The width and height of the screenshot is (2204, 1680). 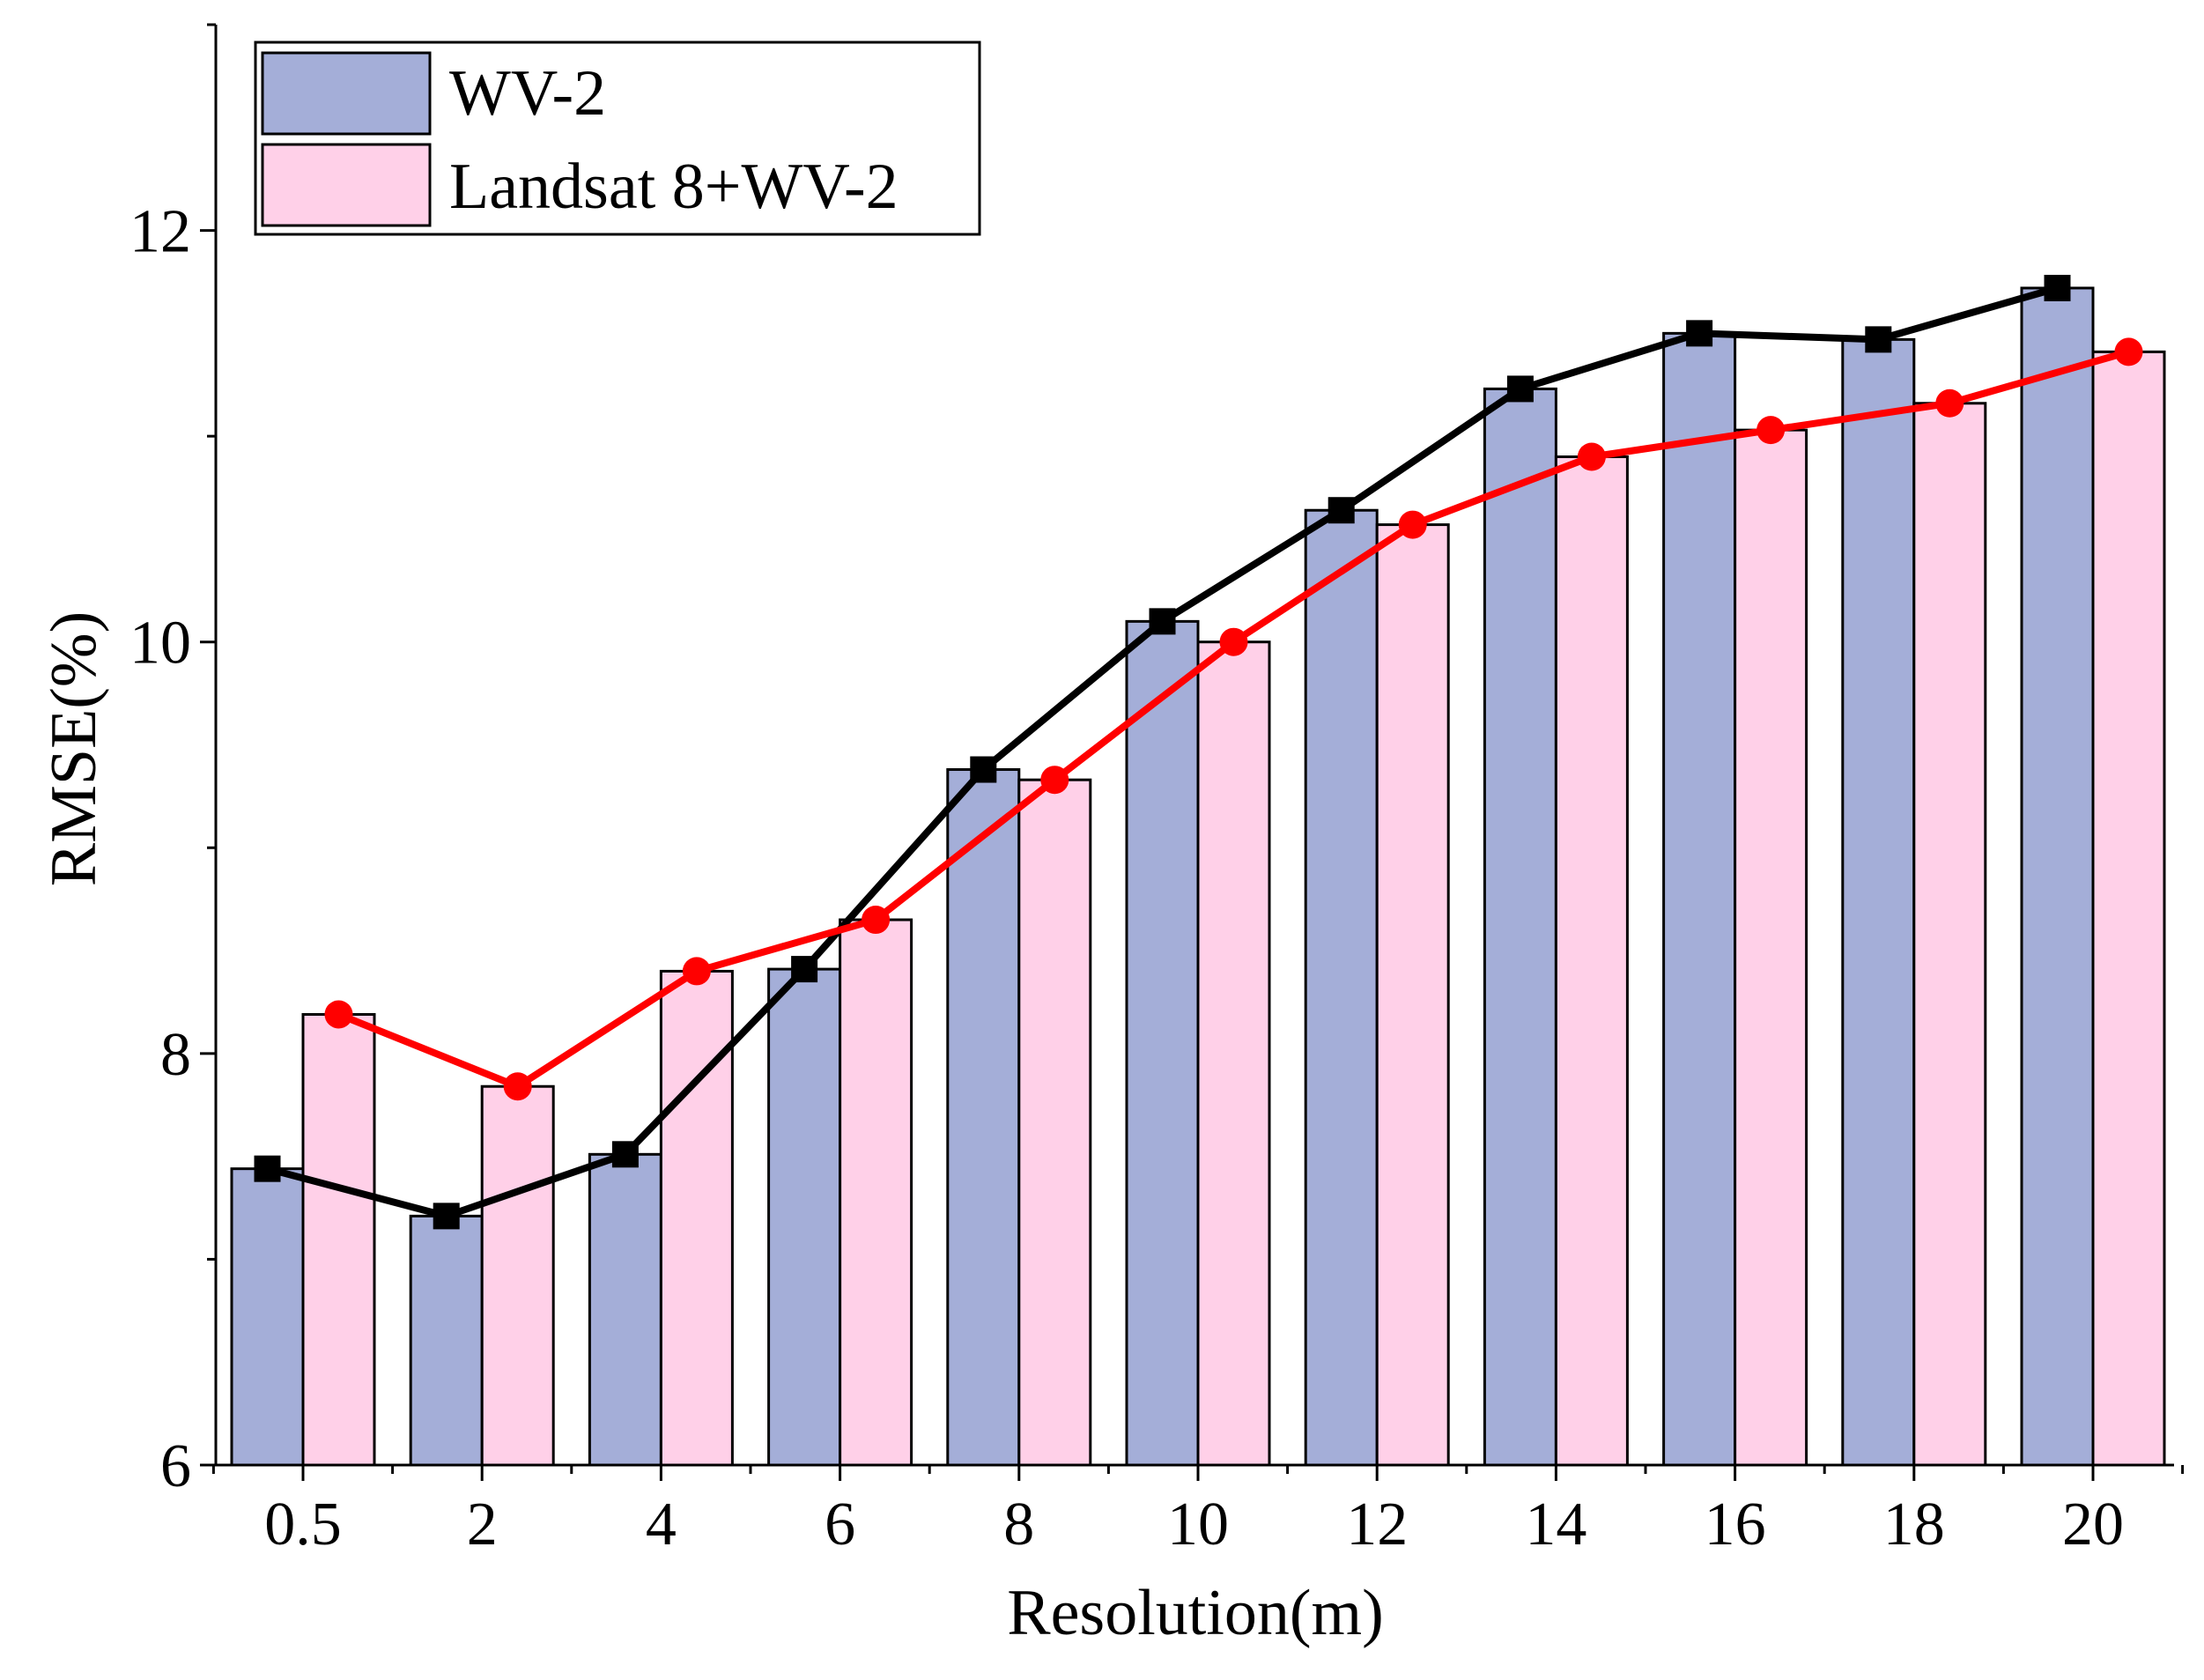 I want to click on legend-label-wv2: WV-2, so click(x=527, y=94).